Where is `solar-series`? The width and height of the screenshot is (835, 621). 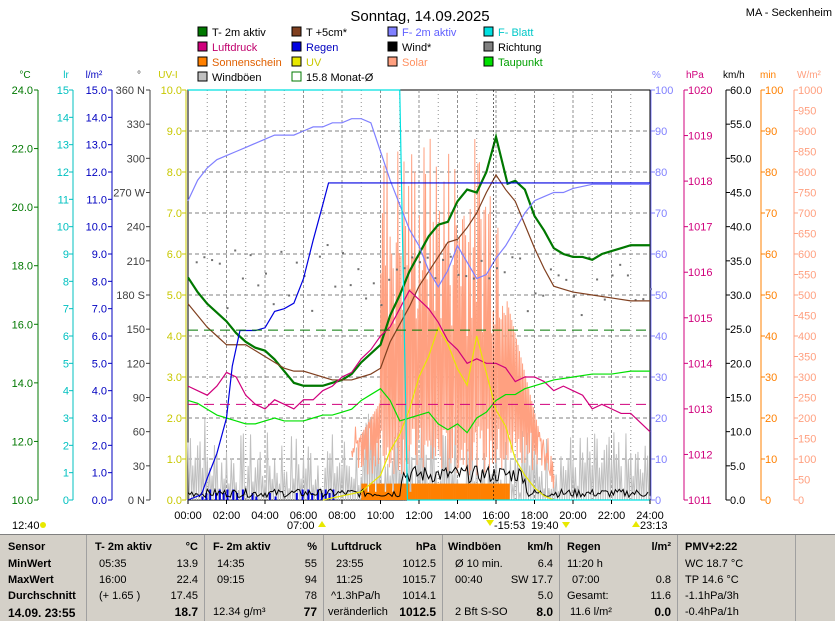
solar-series is located at coordinates (453, 313).